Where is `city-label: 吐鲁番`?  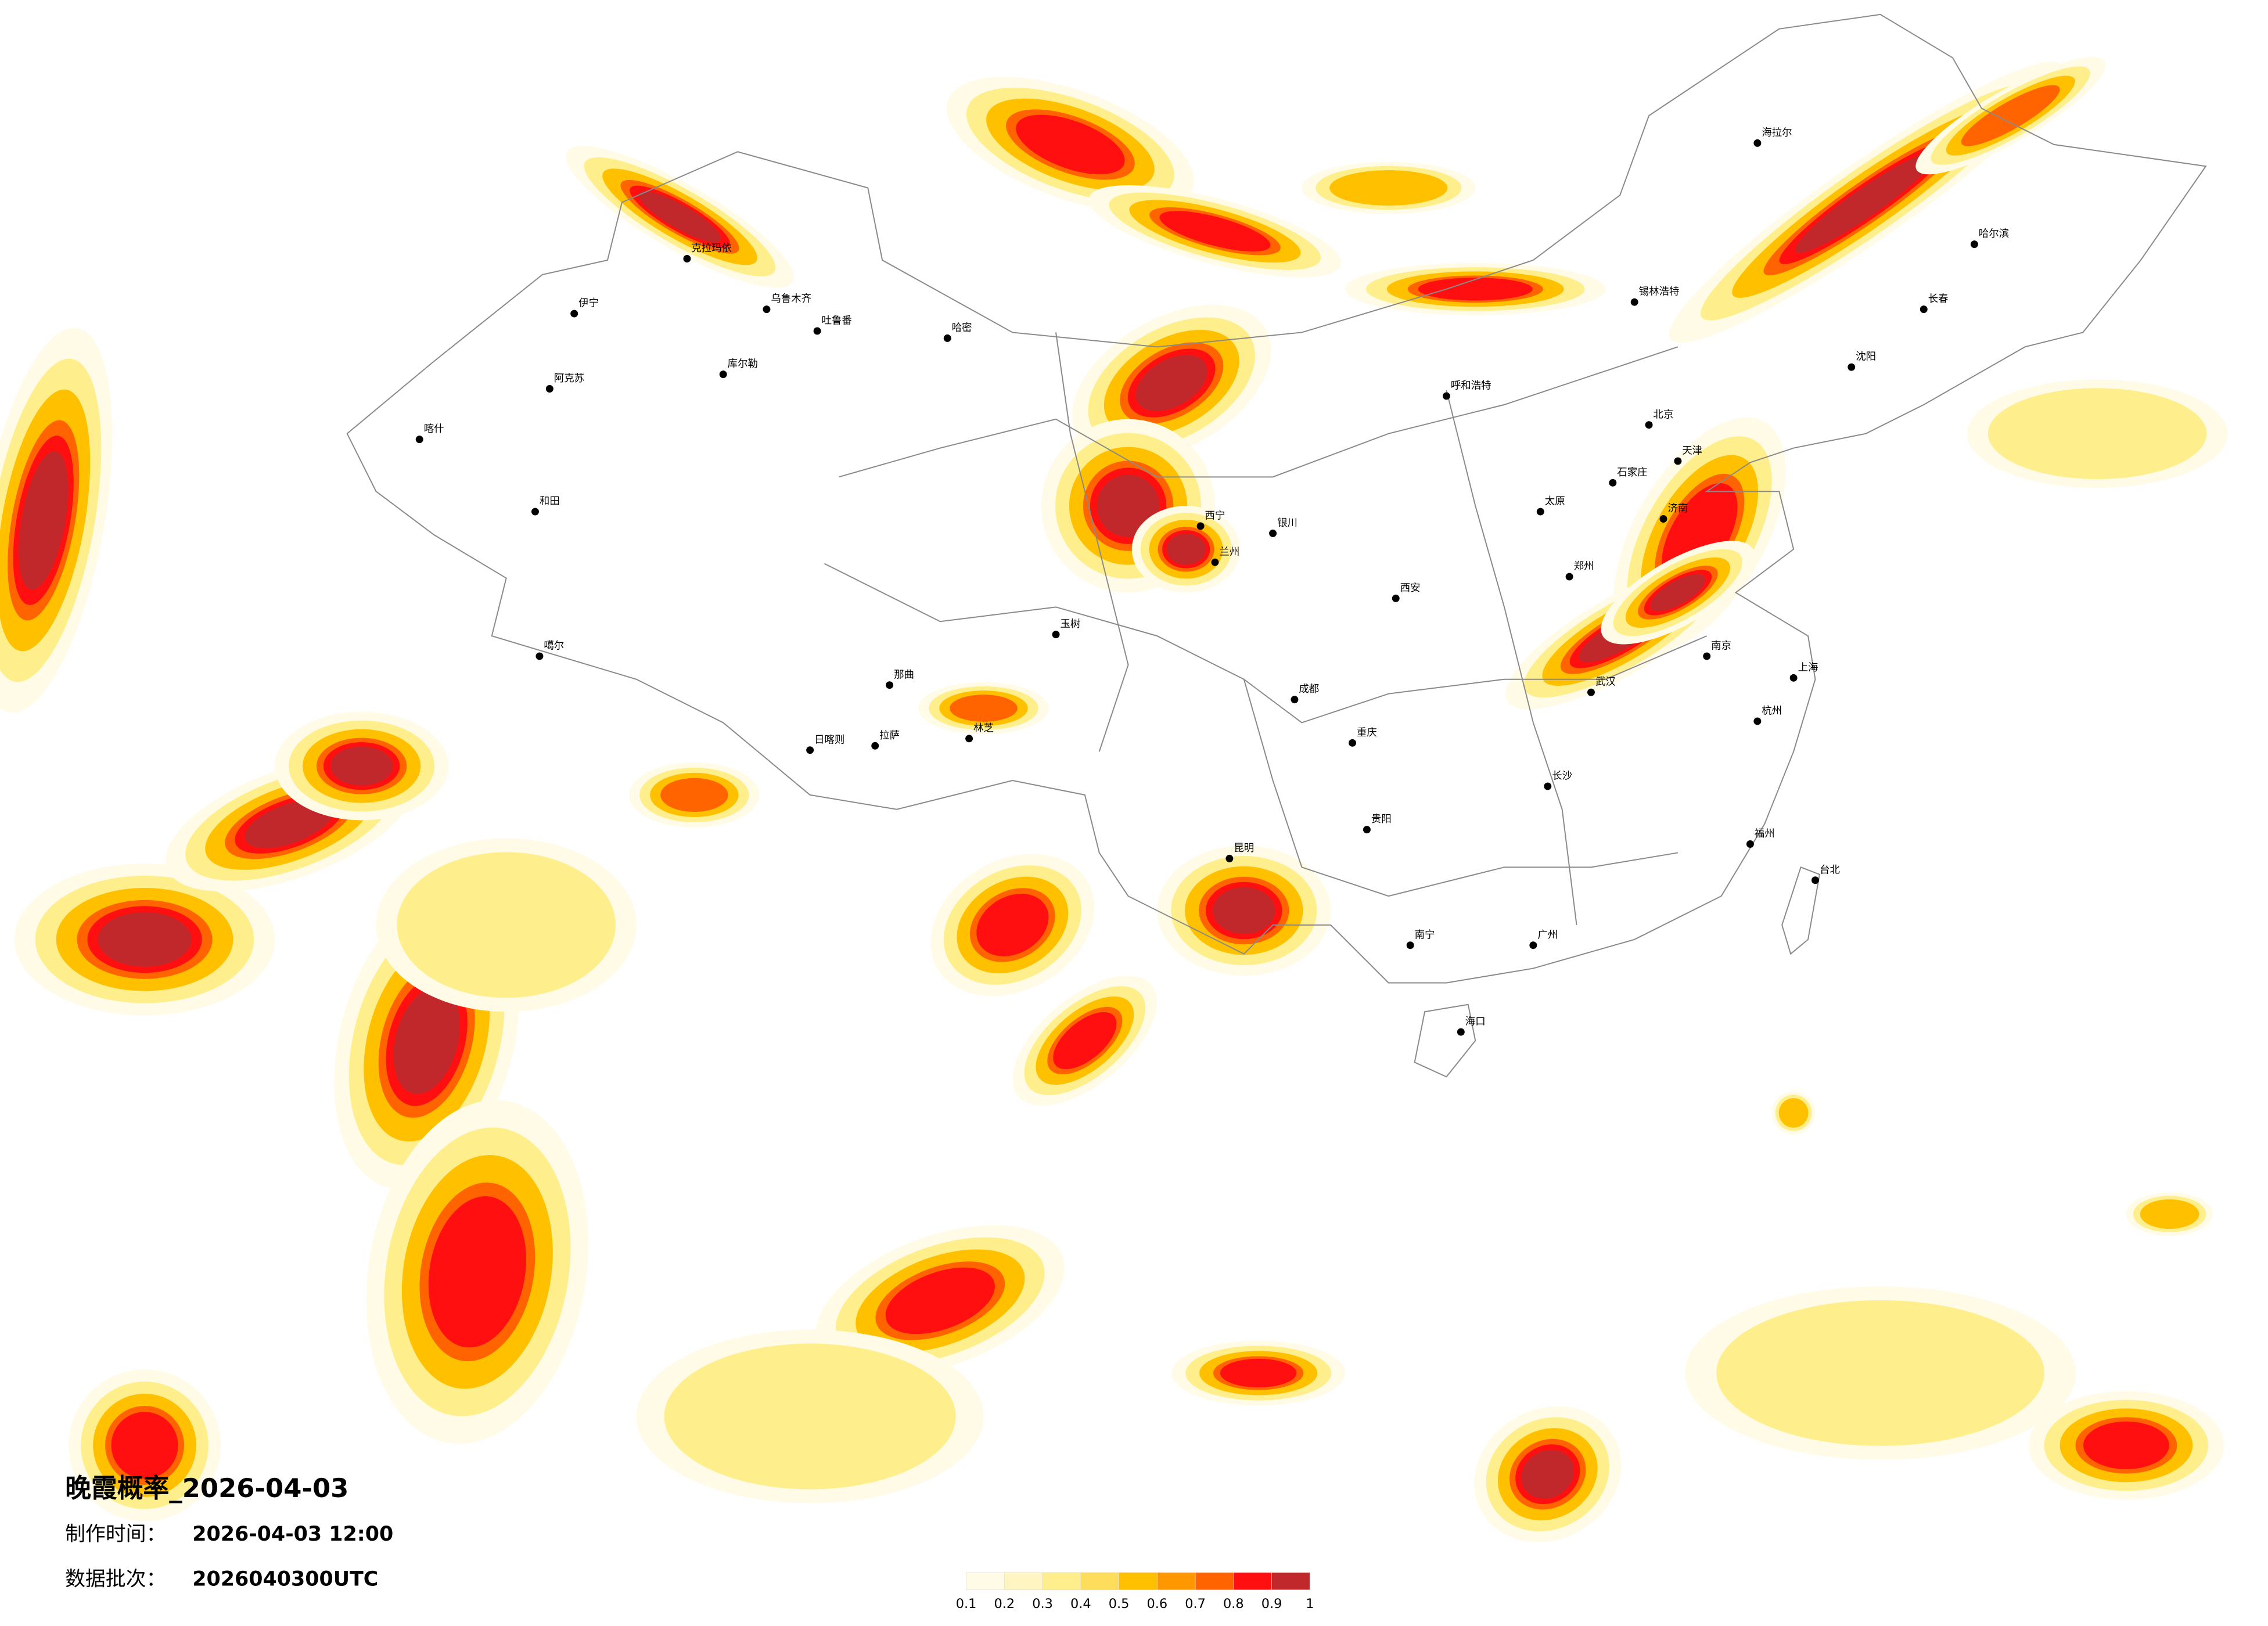 city-label: 吐鲁番 is located at coordinates (837, 321).